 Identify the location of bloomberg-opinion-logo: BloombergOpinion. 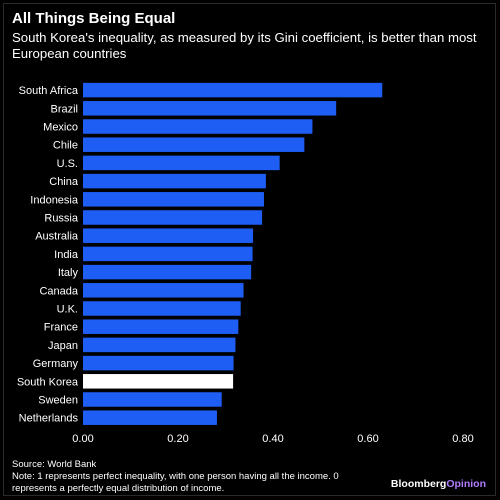
(438, 484).